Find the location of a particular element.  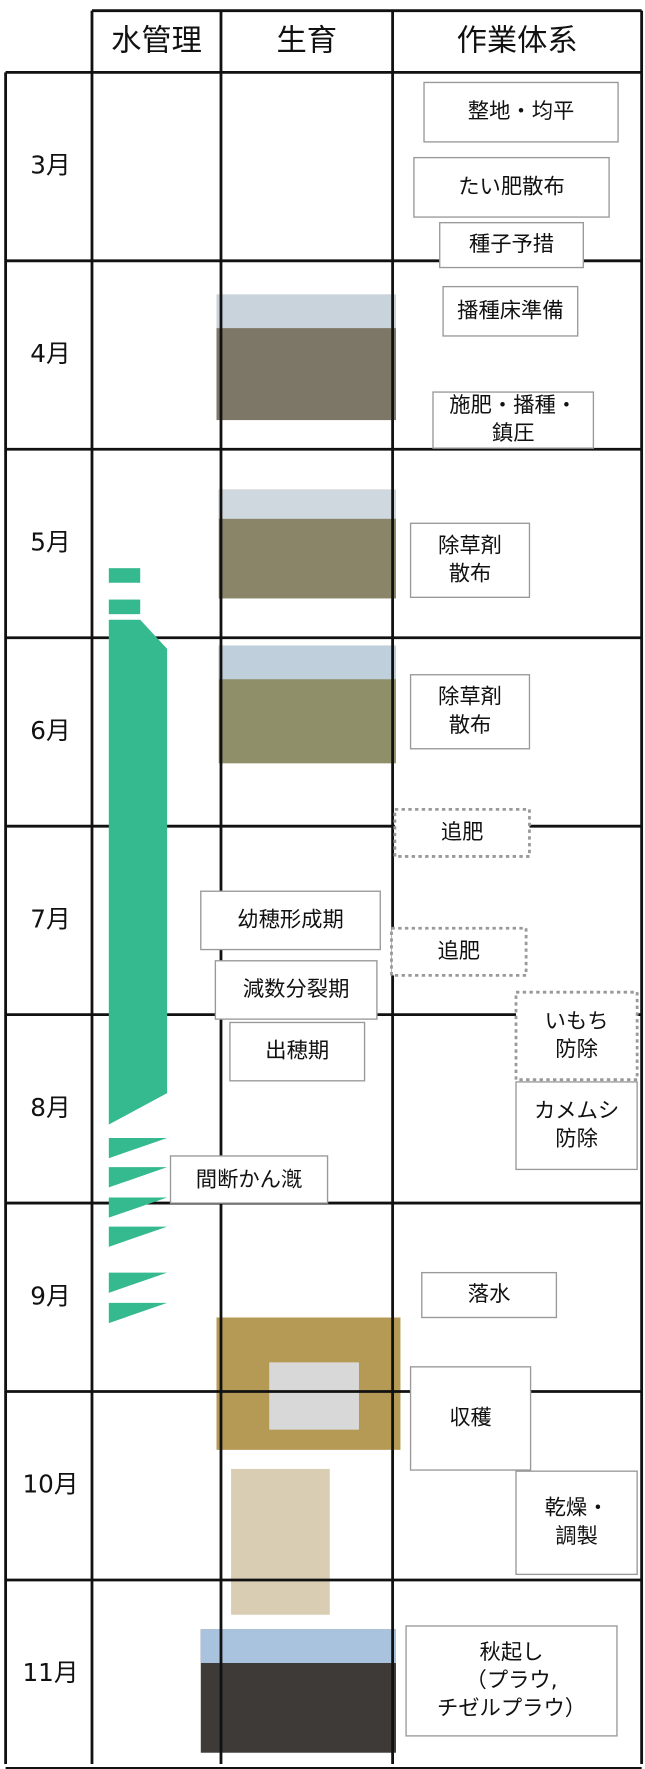

month-label: 6月 is located at coordinates (50, 730).